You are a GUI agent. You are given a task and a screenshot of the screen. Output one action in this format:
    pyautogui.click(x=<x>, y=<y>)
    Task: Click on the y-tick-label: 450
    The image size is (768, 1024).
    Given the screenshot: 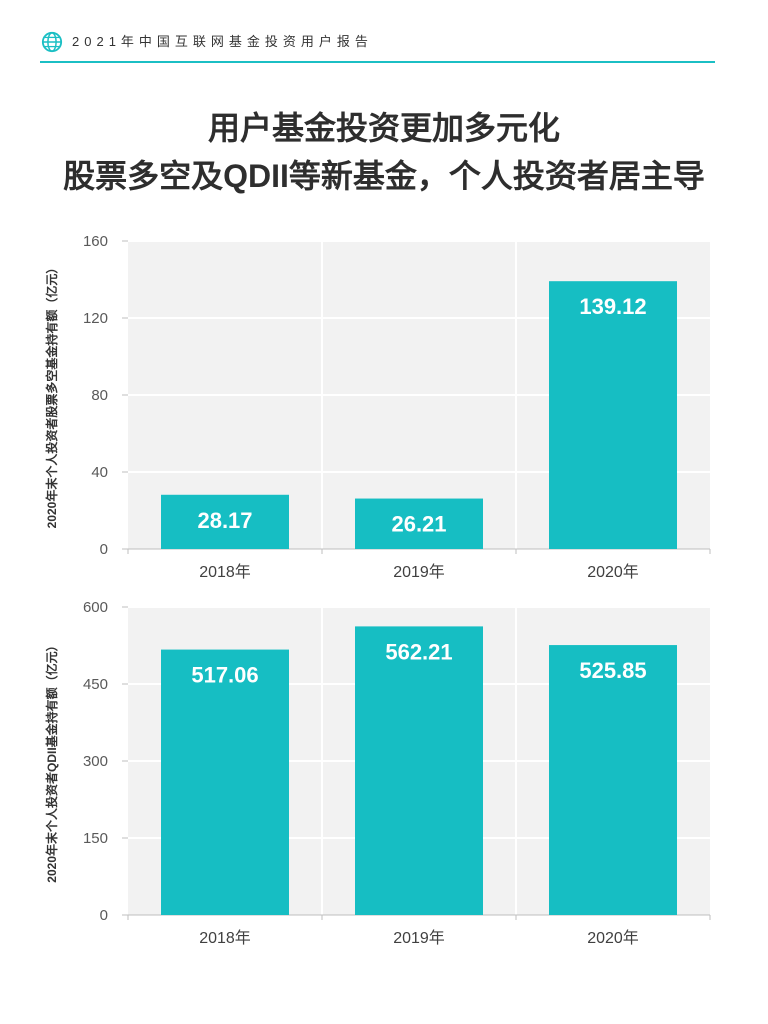 What is the action you would take?
    pyautogui.click(x=95, y=684)
    